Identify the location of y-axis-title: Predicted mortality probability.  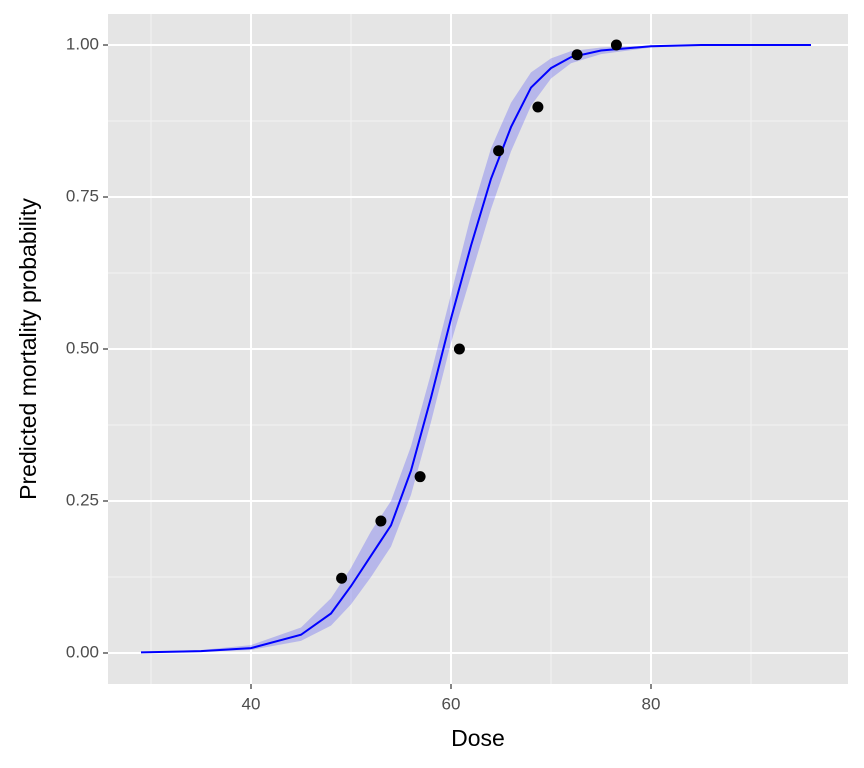
(28, 349).